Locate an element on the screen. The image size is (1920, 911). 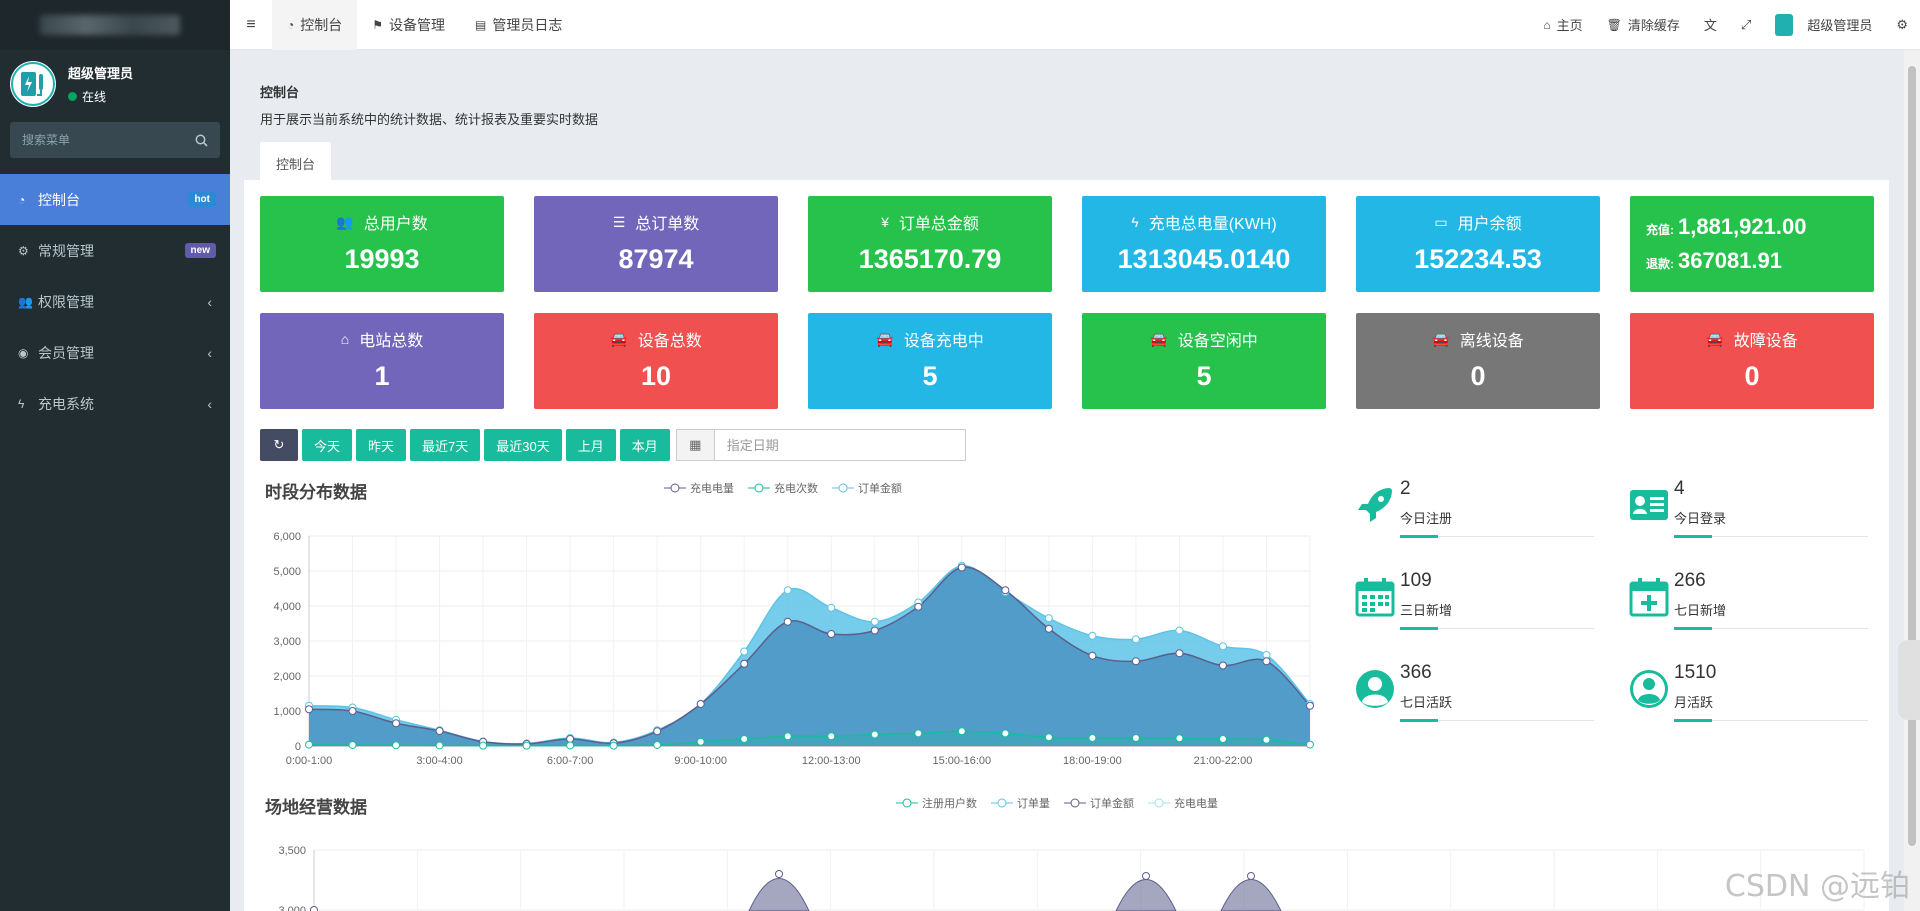
stat-value: 5 is located at coordinates (1204, 376).